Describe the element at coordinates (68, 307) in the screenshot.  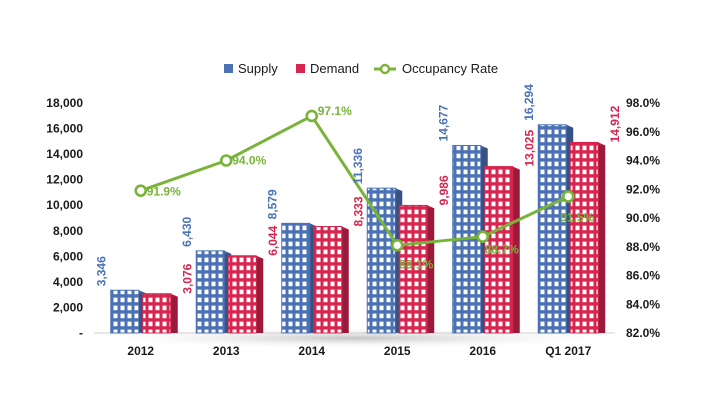
I see `y-left-tick-label: 2,000` at that location.